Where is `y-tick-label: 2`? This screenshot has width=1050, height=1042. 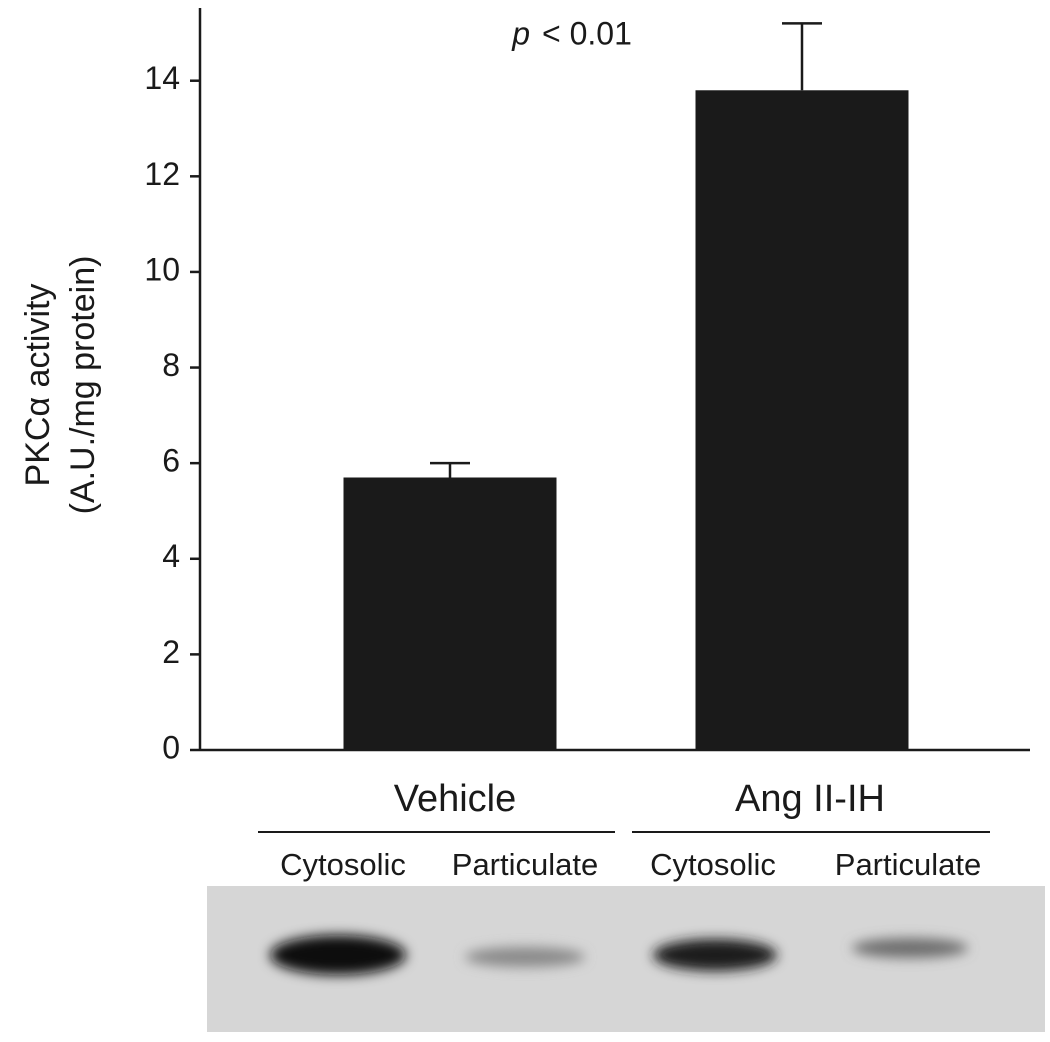 y-tick-label: 2 is located at coordinates (171, 652).